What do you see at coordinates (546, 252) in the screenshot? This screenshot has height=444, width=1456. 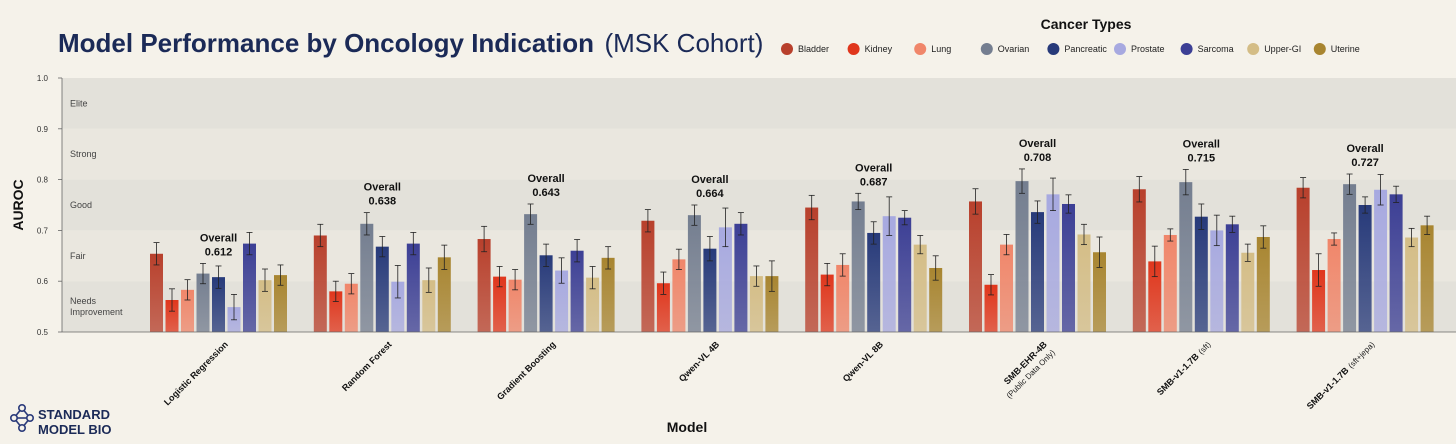 I see `model-group: Overall 0.643` at bounding box center [546, 252].